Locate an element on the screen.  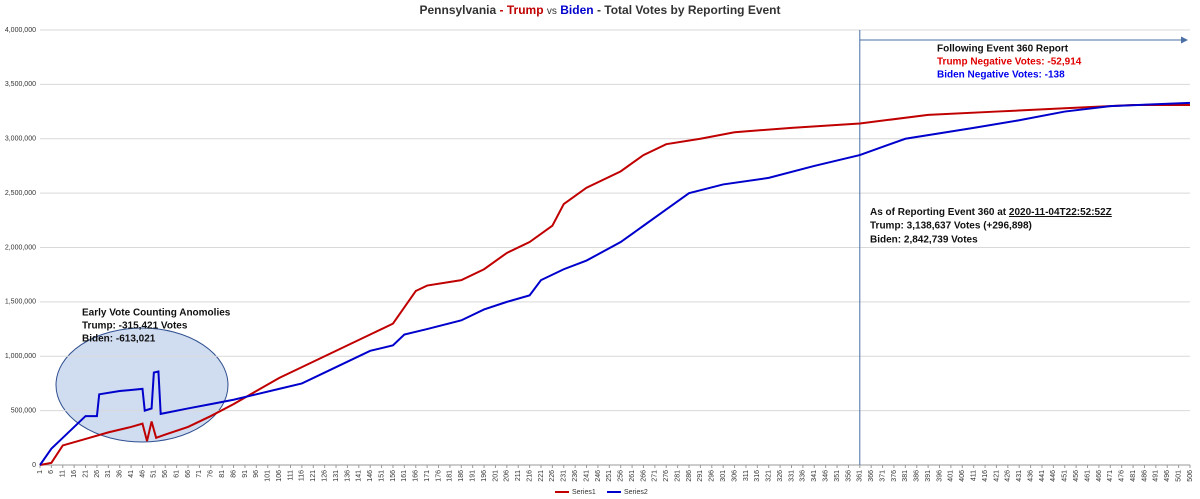
x-tick-label: 506 is located at coordinates (1190, 476).